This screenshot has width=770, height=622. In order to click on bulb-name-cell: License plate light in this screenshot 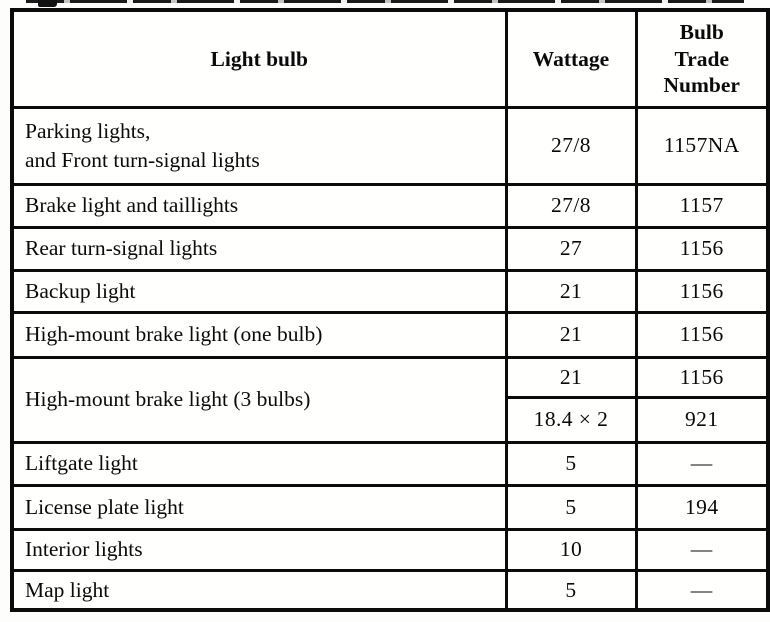, I will do `click(259, 507)`.